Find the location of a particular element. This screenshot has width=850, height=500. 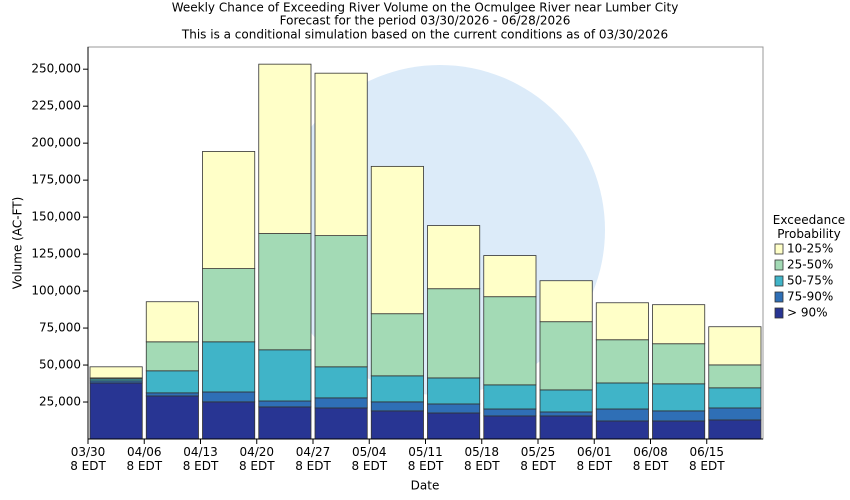

y-axis-label: Volume (AC-FT) is located at coordinates (18, 243).